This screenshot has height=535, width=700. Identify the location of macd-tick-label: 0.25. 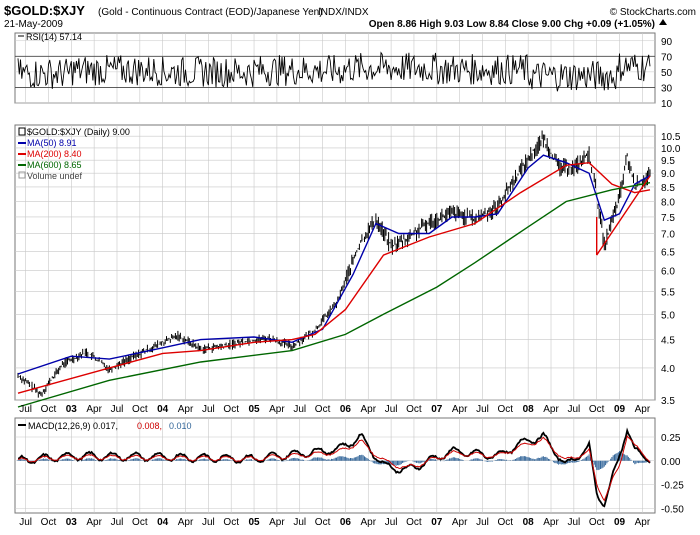
(671, 438).